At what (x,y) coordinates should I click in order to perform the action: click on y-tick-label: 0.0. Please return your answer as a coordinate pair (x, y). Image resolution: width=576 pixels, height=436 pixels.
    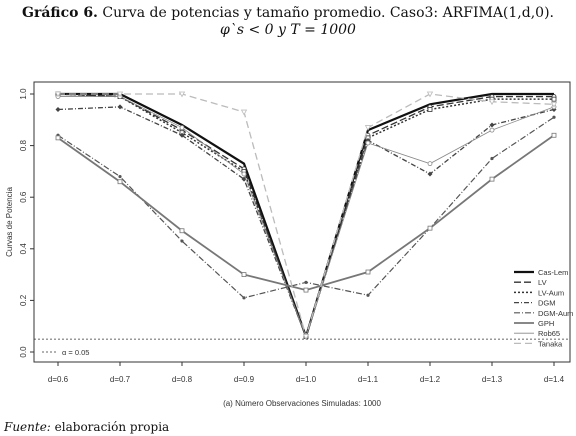
    Looking at the image, I should click on (23, 352).